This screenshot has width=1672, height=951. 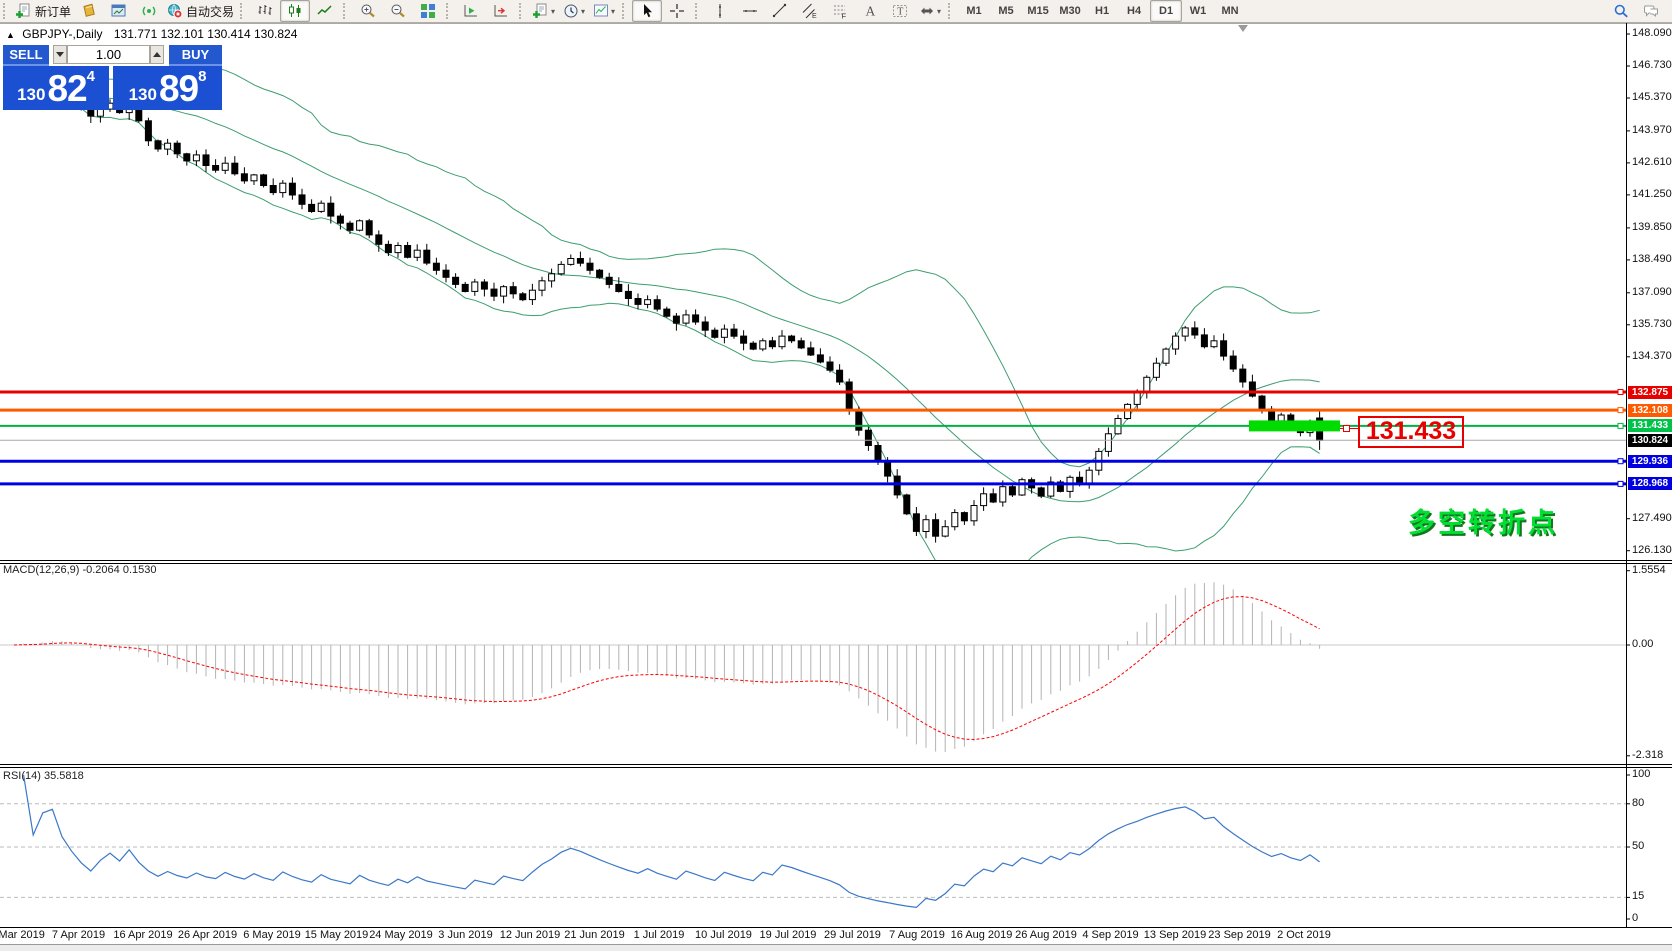 I want to click on buy-button: BUY, so click(x=195, y=55).